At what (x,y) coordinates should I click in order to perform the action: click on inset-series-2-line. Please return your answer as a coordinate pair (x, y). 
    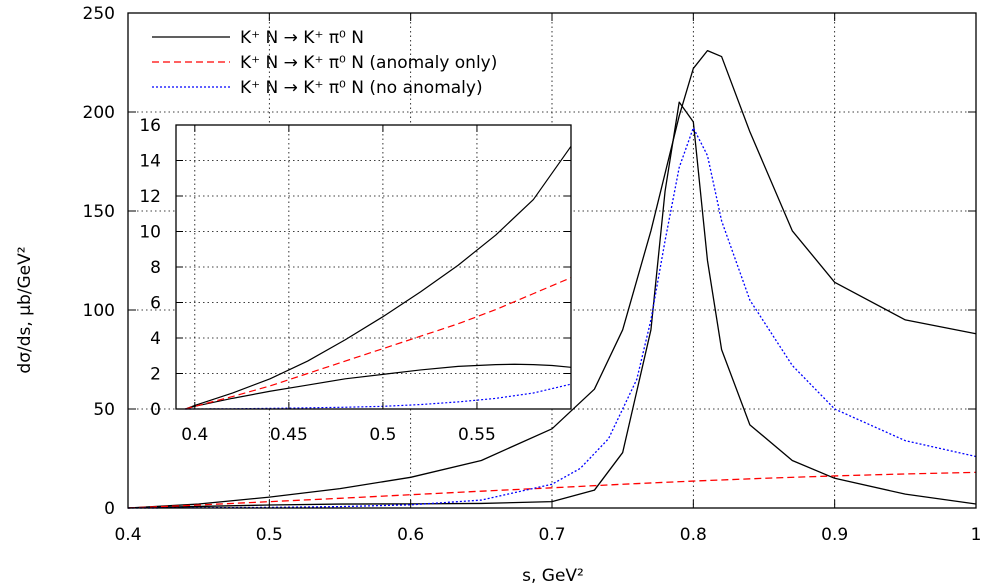
    Looking at the image, I should click on (378, 386).